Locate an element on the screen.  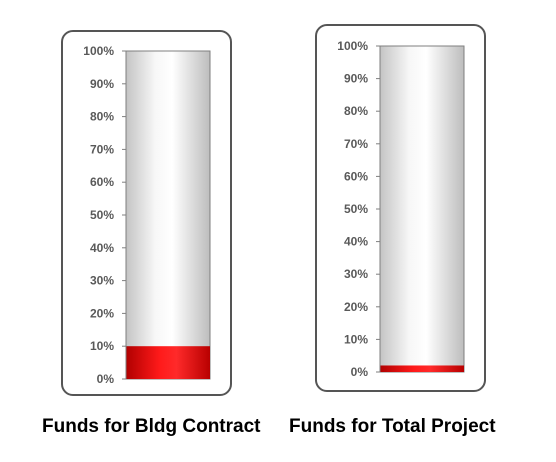
y-tick-label-total-project: 100% is located at coordinates (352, 46).